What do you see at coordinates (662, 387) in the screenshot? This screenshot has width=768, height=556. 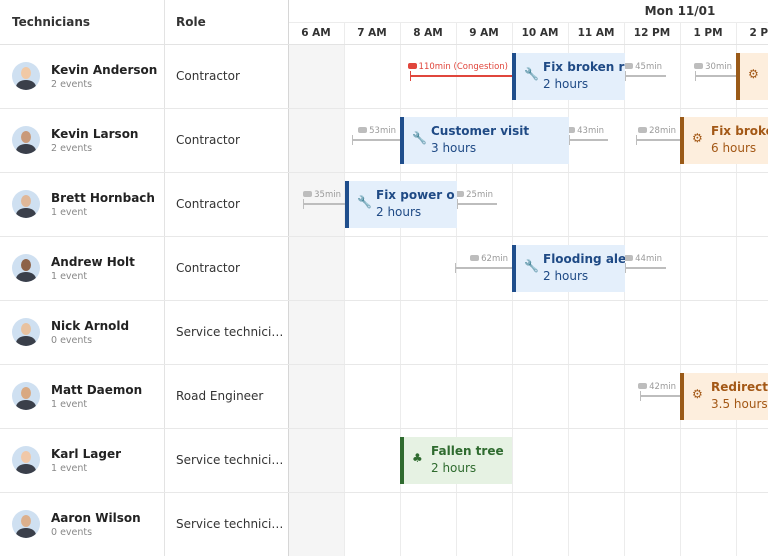 I see `travel-label: 42min` at bounding box center [662, 387].